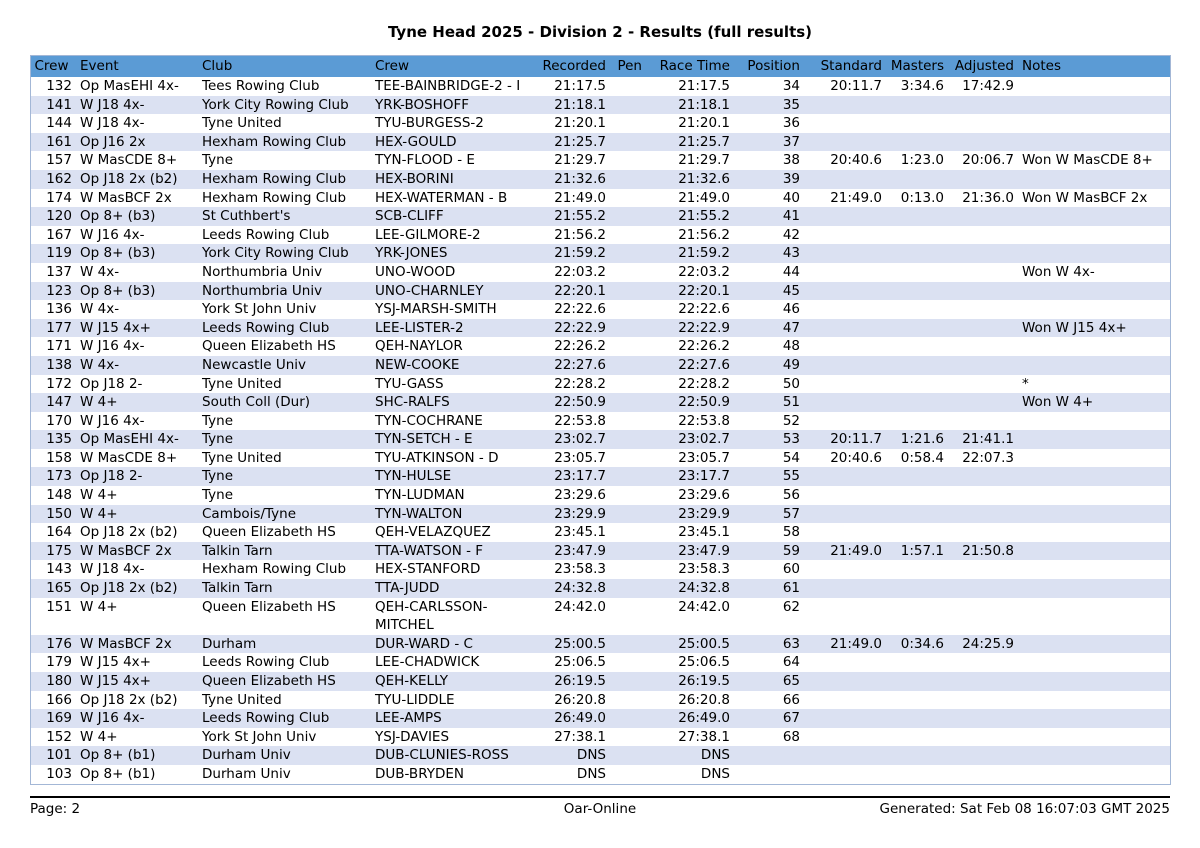  What do you see at coordinates (704, 178) in the screenshot?
I see `cell-race: 21:32.6` at bounding box center [704, 178].